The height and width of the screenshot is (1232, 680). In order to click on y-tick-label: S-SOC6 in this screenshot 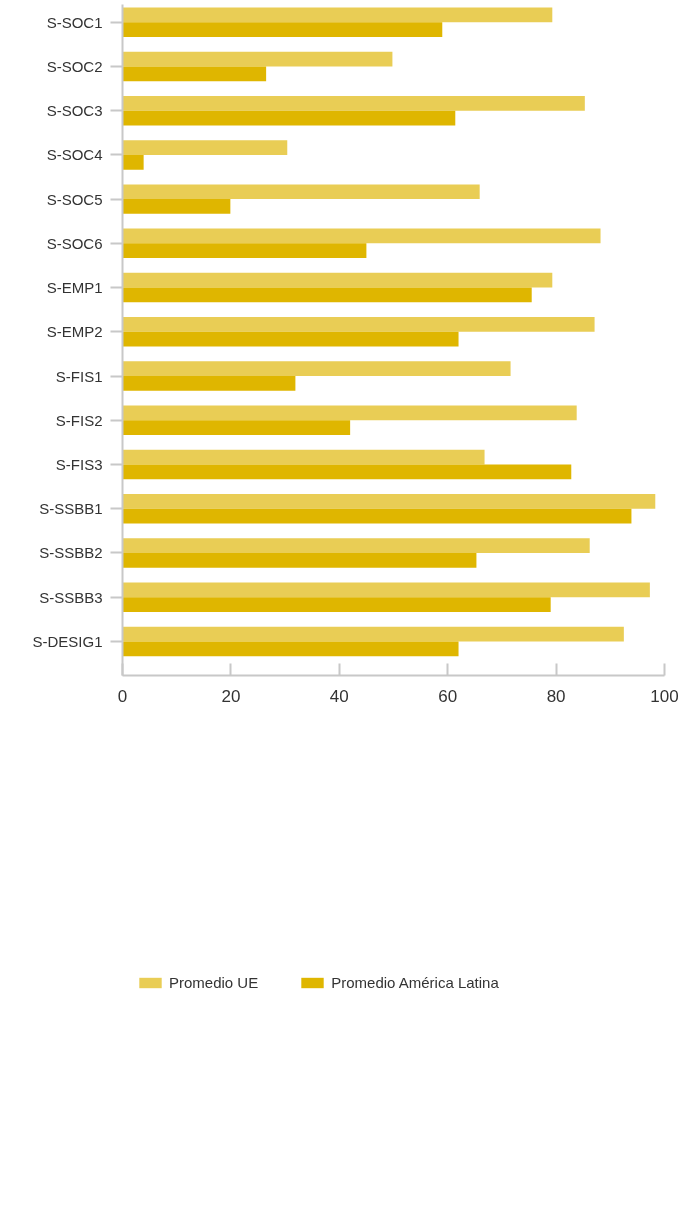, I will do `click(74, 243)`.